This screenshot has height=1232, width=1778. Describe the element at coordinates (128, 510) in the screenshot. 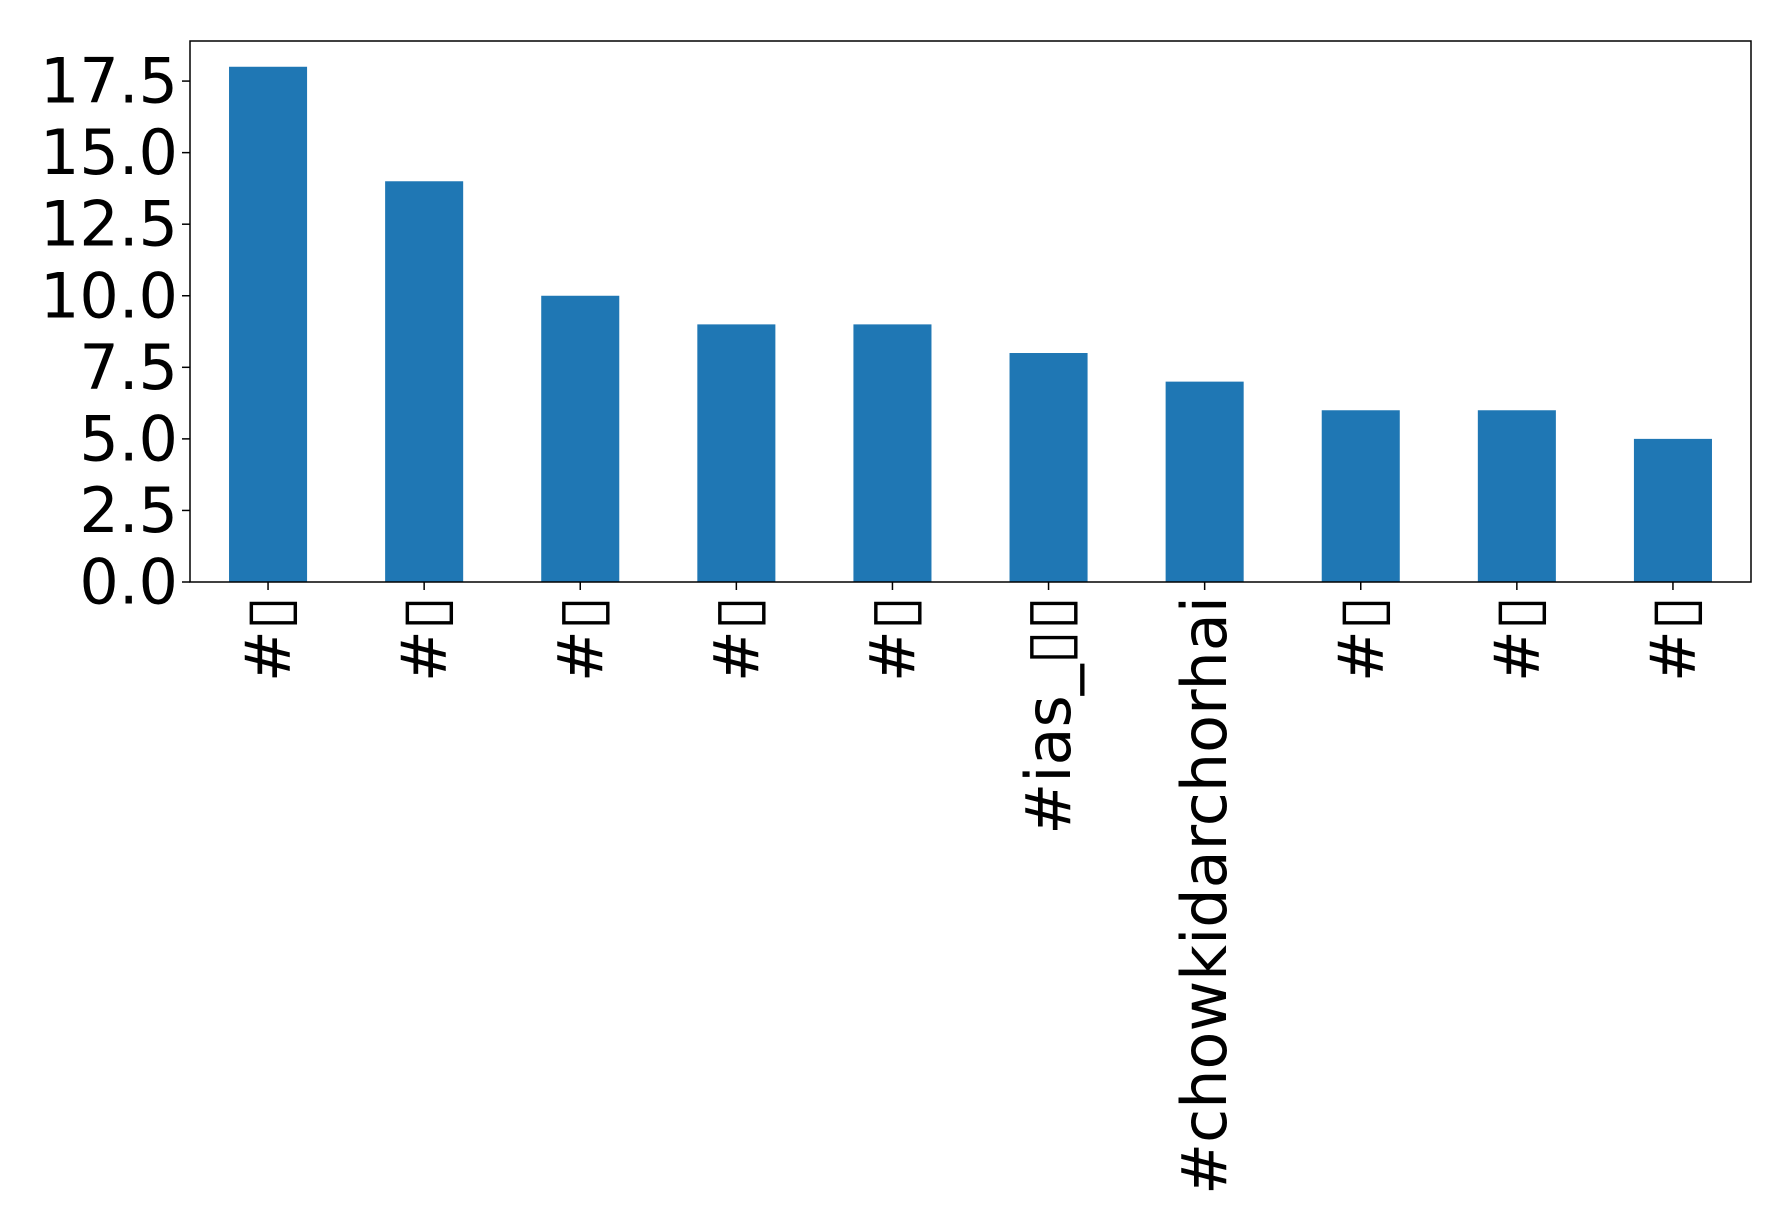

I see `y-tick-label: 2.5` at that location.